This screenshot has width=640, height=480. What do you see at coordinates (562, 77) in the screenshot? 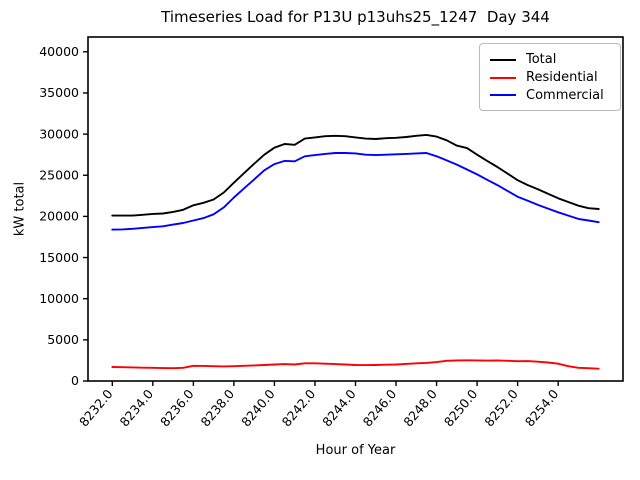
I see `legend-label-residential: Residential` at bounding box center [562, 77].